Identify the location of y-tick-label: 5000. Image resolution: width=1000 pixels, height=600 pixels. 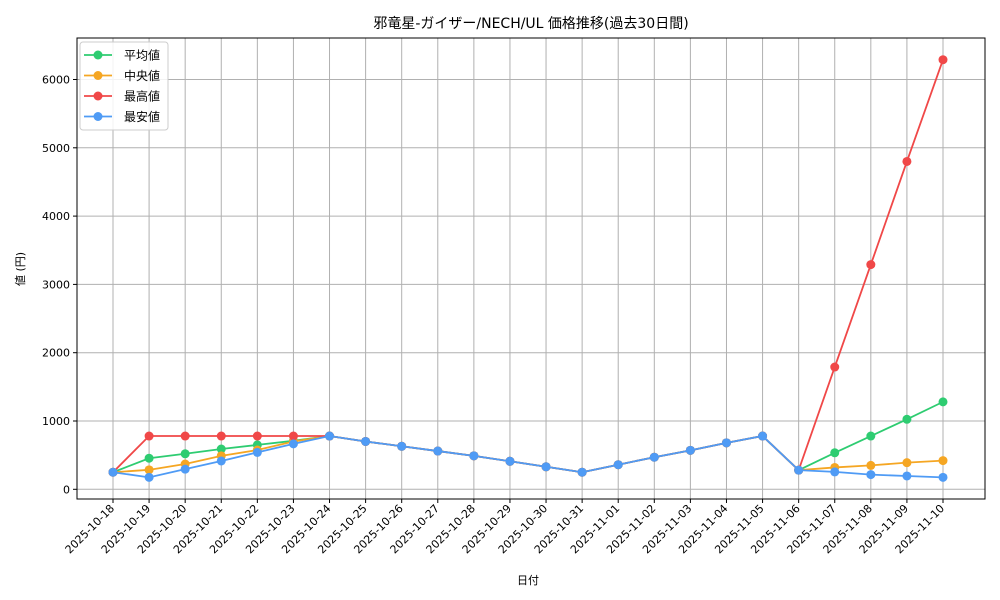
(56, 148).